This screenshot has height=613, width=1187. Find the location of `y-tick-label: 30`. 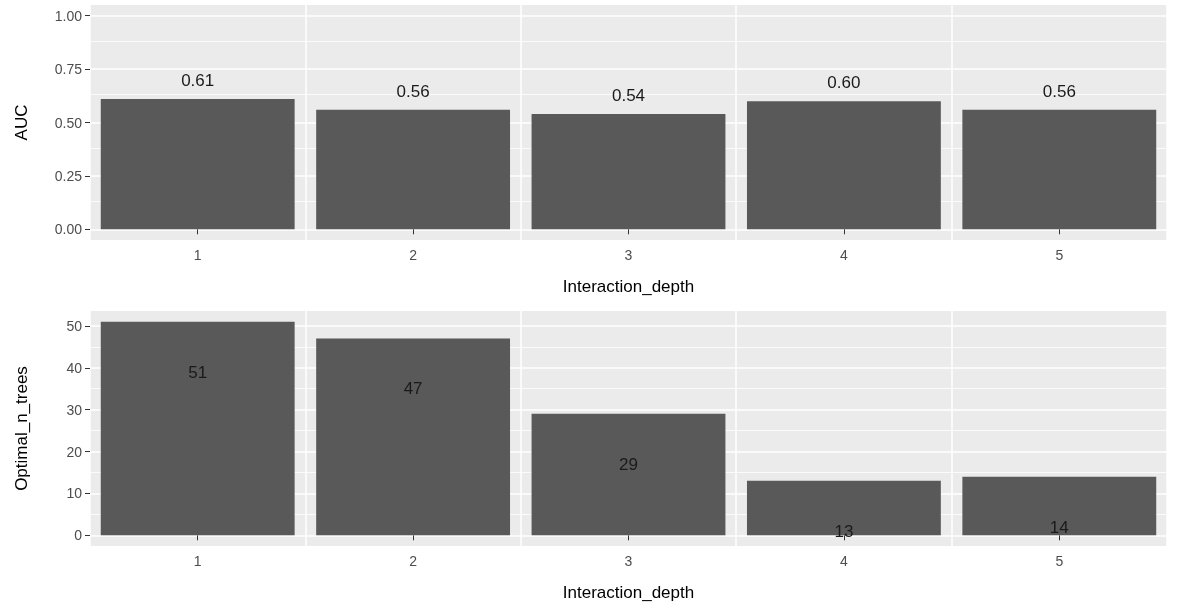

y-tick-label: 30 is located at coordinates (74, 409).